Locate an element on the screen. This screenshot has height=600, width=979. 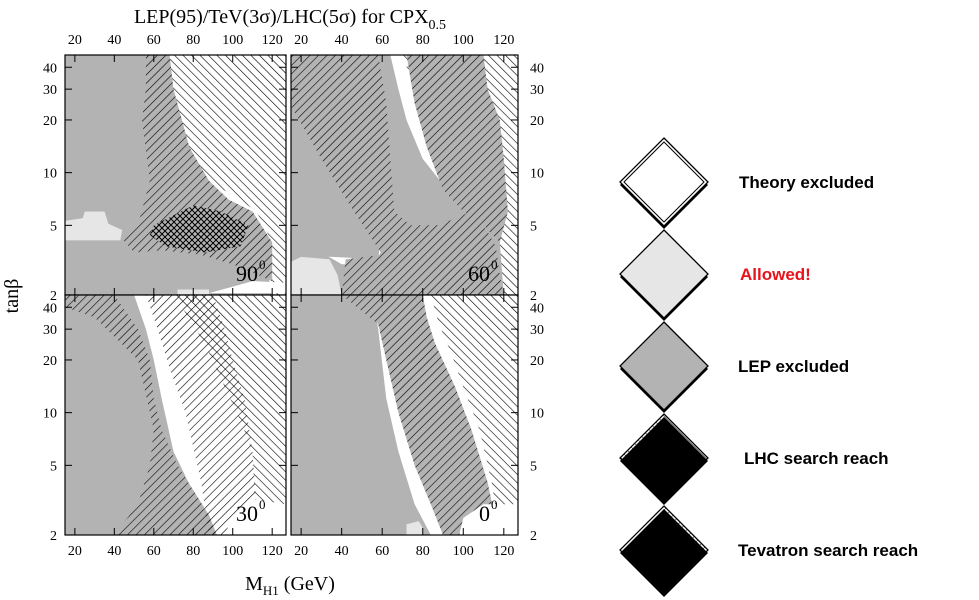
x-axis-label: MH1 (GeV) is located at coordinates (290, 585).